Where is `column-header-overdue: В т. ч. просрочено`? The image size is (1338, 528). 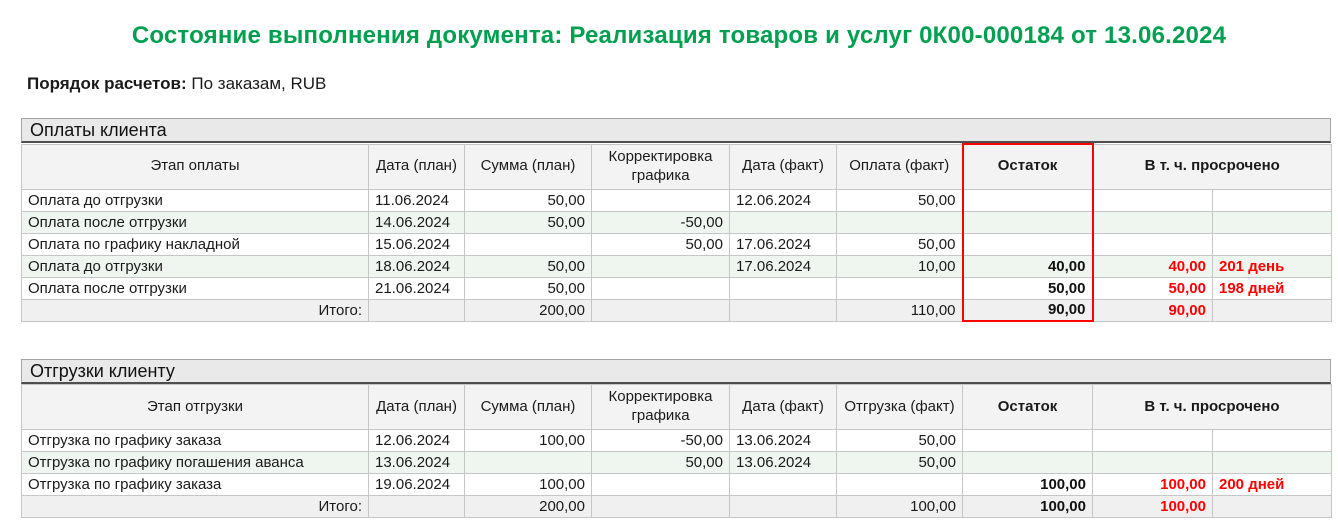
column-header-overdue: В т. ч. просрочено is located at coordinates (1212, 407).